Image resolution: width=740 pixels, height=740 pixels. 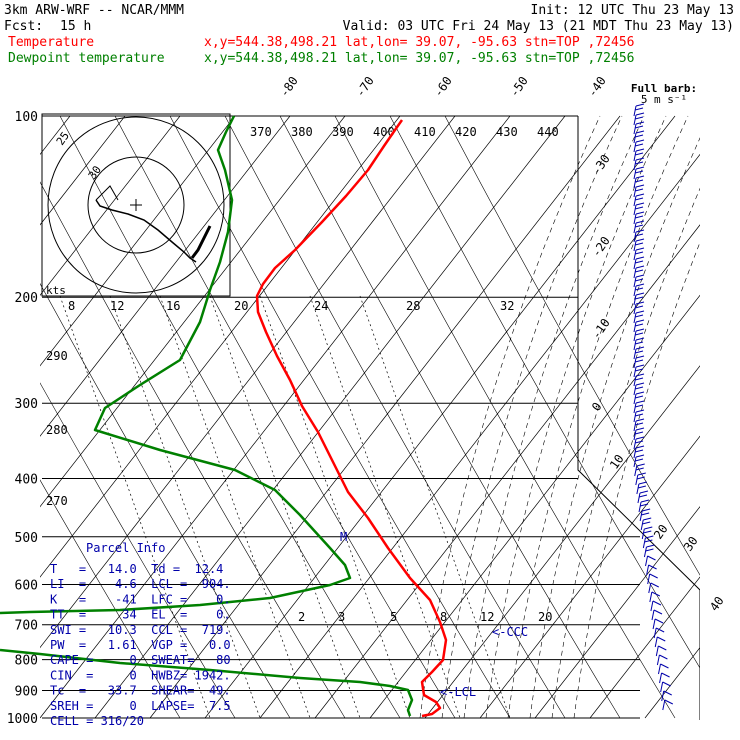 I want to click on hodograph-trace, so click(x=146, y=231).